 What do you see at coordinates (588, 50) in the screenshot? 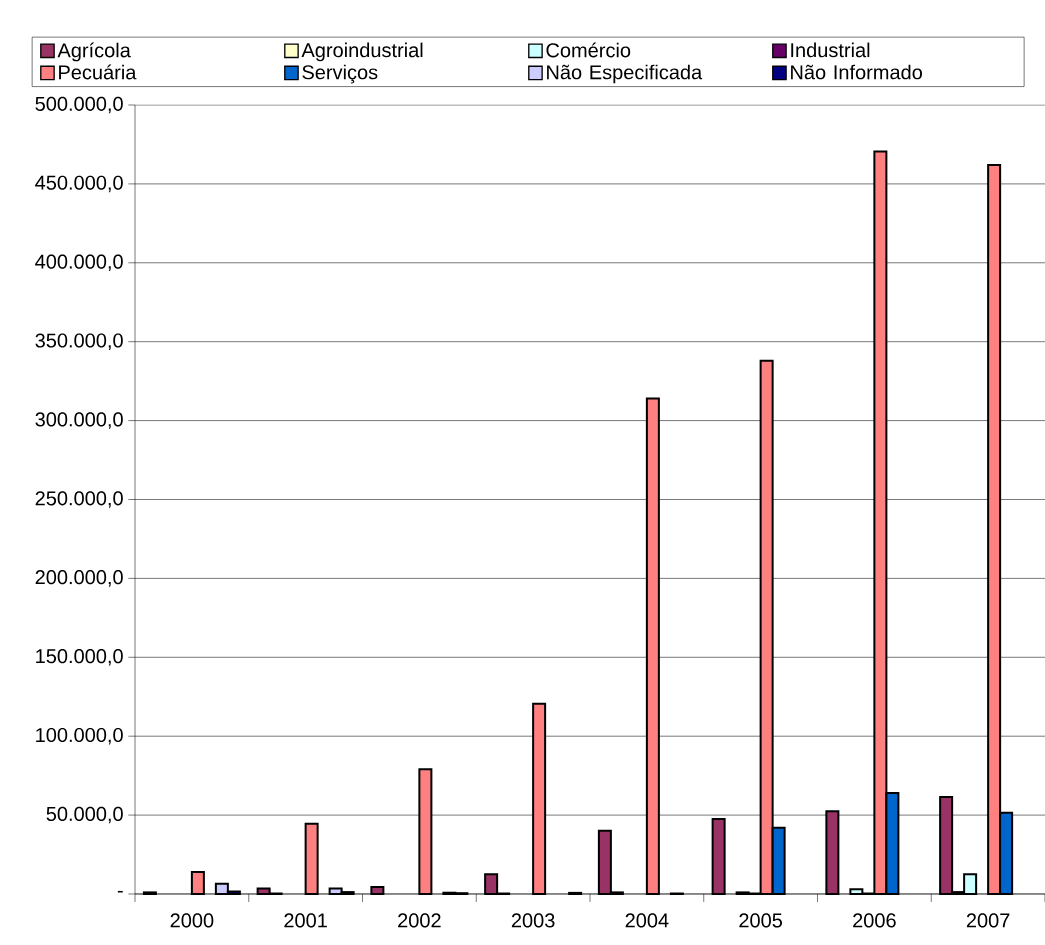
I see `legend-label: Comércio` at bounding box center [588, 50].